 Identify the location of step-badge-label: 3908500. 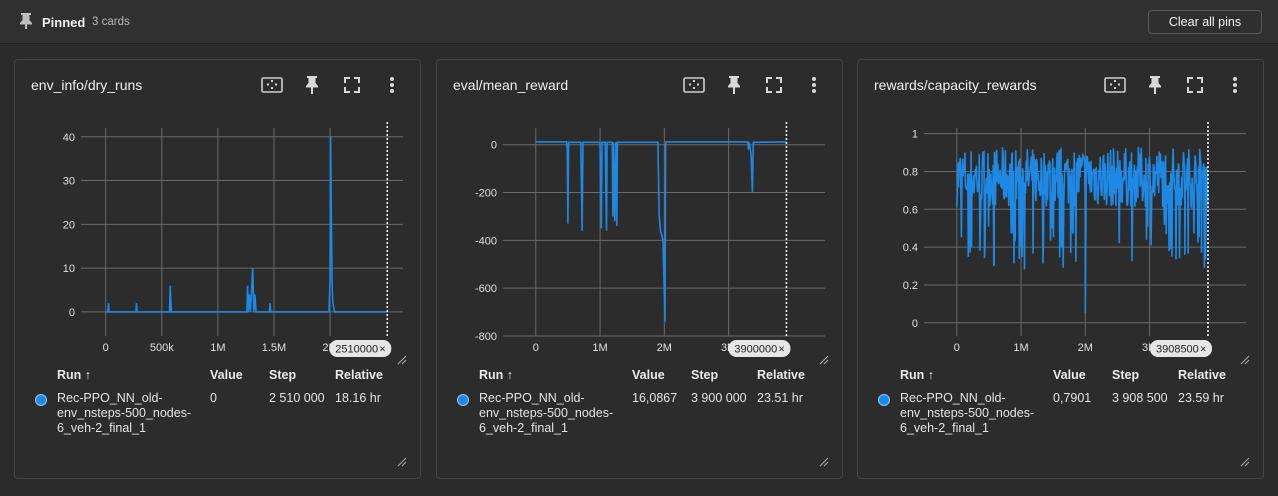
(1177, 350).